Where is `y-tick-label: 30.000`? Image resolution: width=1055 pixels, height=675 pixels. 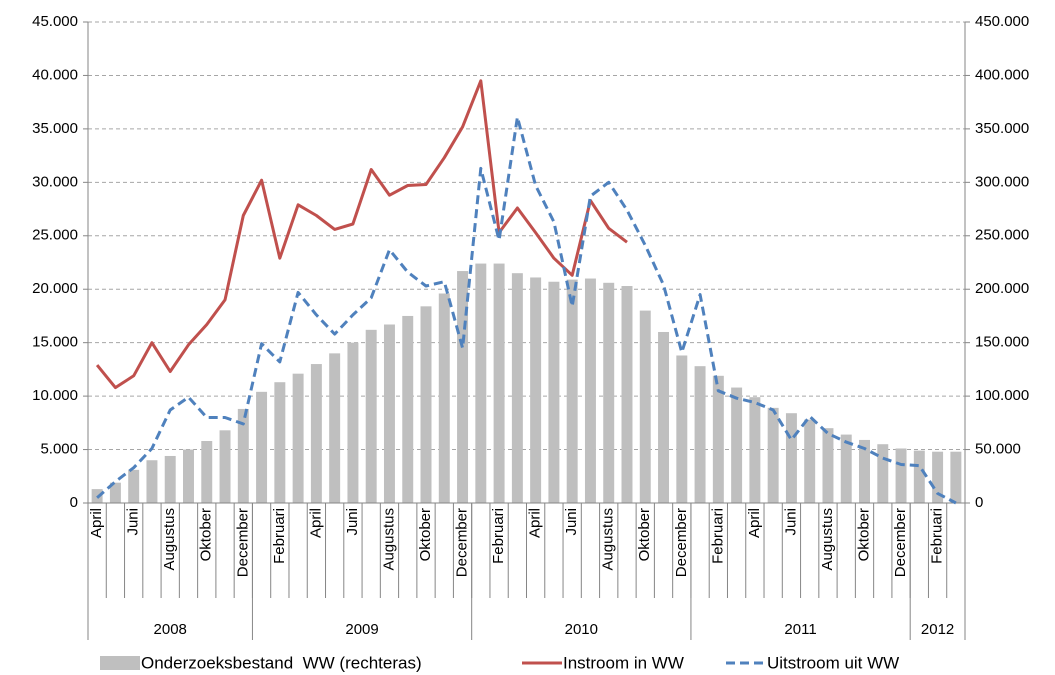 y-tick-label: 30.000 is located at coordinates (55, 181).